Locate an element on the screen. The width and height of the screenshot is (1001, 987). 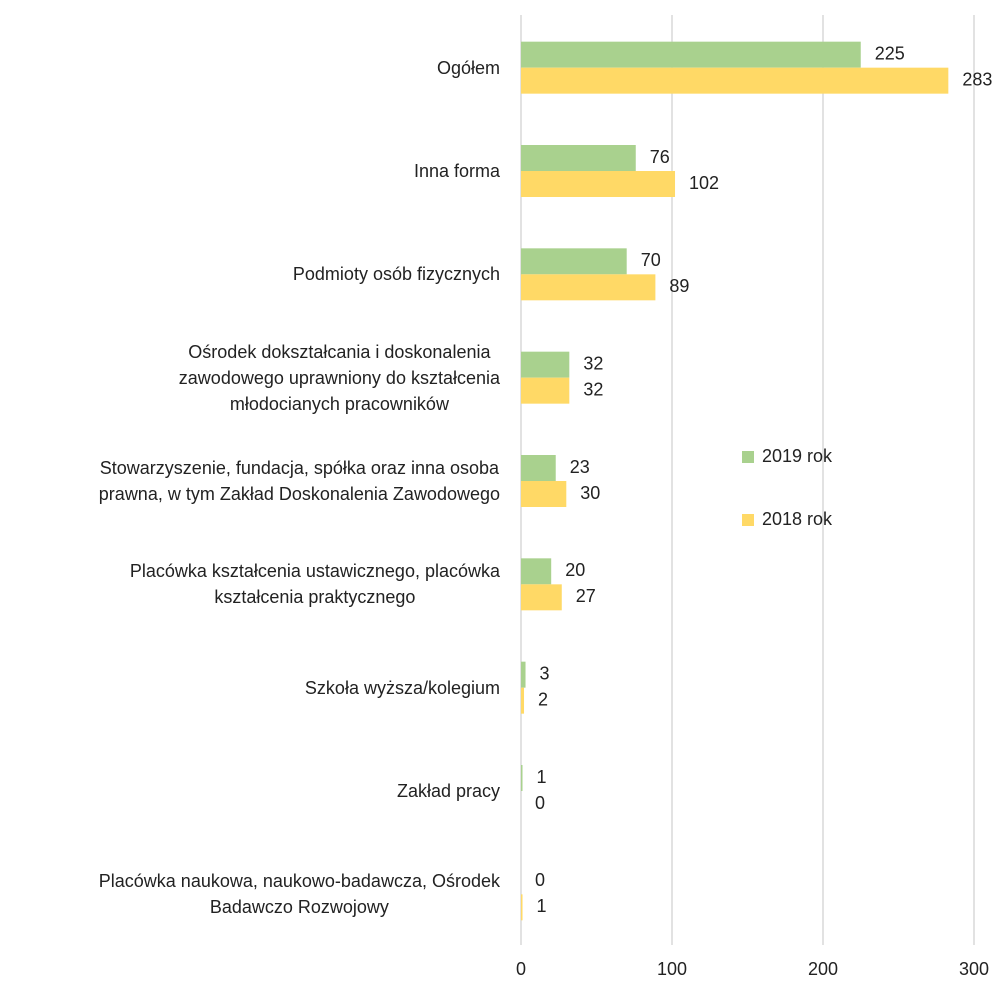
value-label: 283 is located at coordinates (977, 79).